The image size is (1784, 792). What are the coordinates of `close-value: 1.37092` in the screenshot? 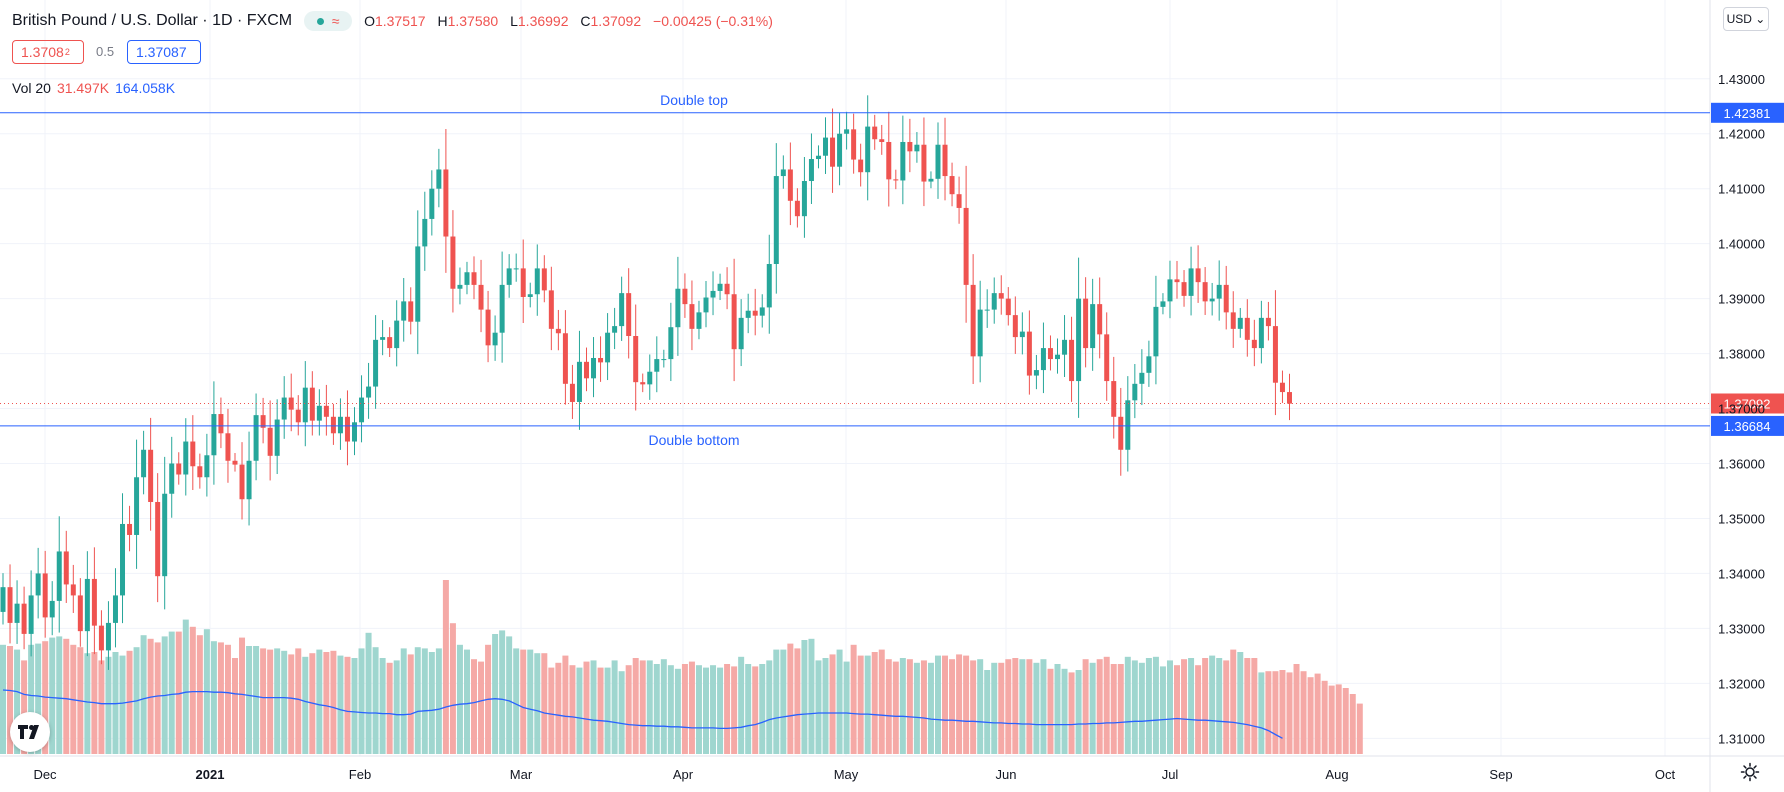 It's located at (616, 21).